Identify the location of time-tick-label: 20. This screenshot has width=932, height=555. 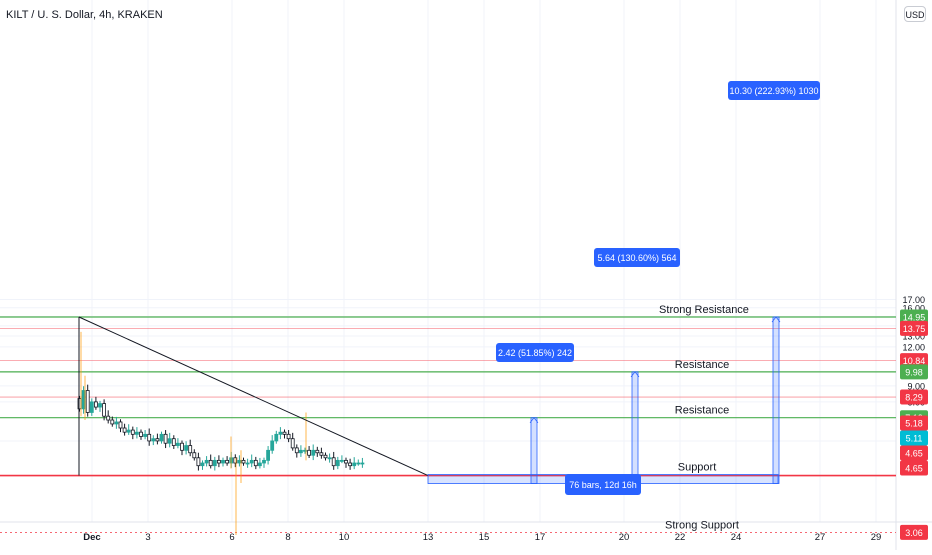
(624, 537).